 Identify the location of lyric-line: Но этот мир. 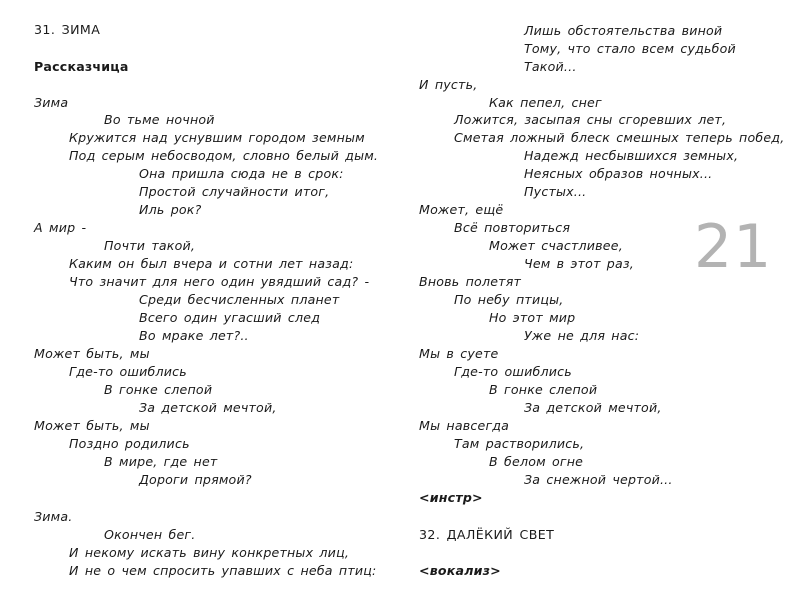
(532, 317).